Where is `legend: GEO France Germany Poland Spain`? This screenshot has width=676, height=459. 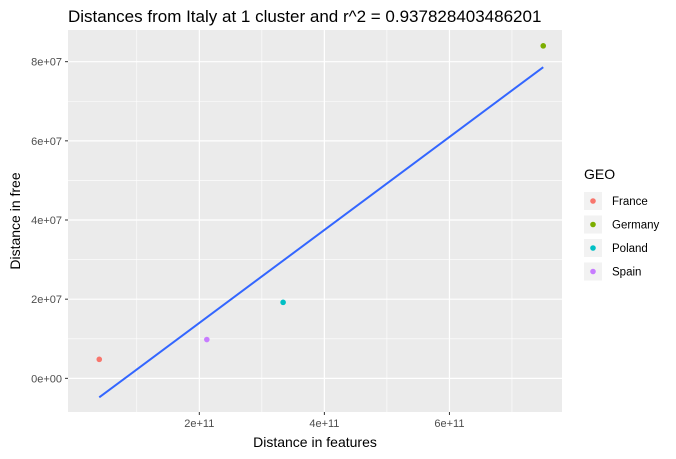
legend: GEO France Germany Poland Spain is located at coordinates (622, 223).